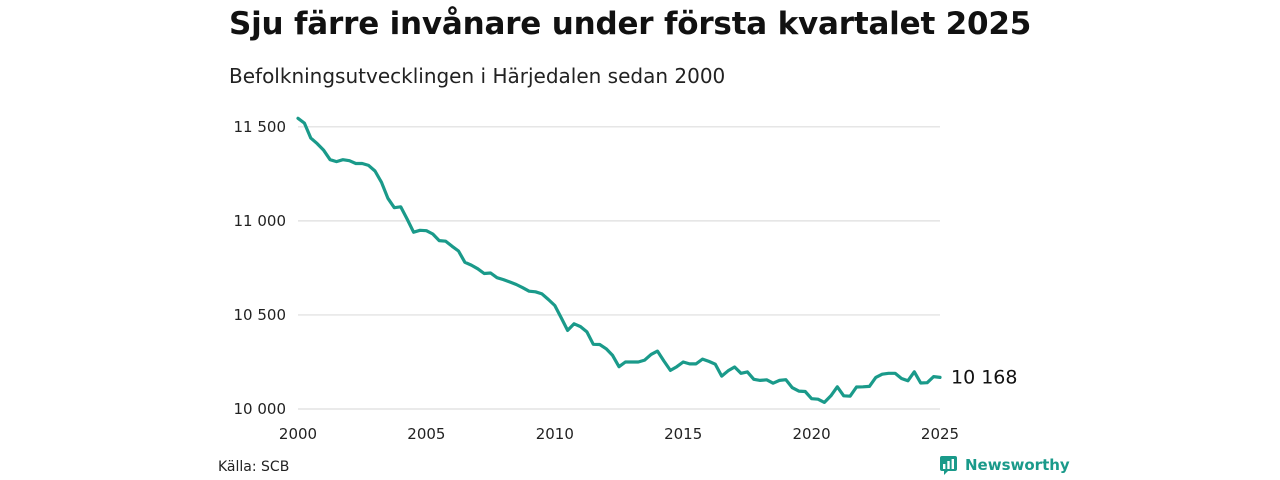 The height and width of the screenshot is (480, 1280). Describe the element at coordinates (260, 127) in the screenshot. I see `y-tick-label: 11 500` at that location.